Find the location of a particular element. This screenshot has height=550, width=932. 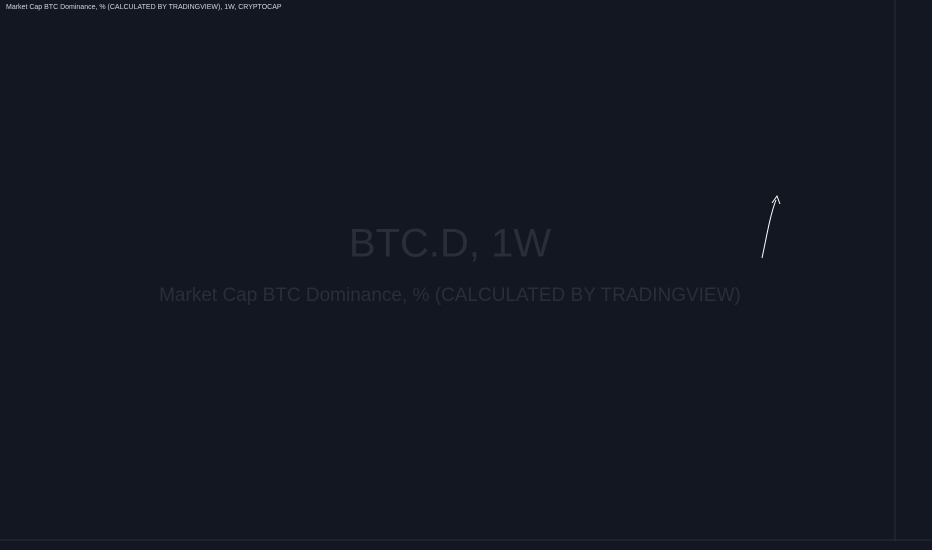

arrow is located at coordinates (769, 229).